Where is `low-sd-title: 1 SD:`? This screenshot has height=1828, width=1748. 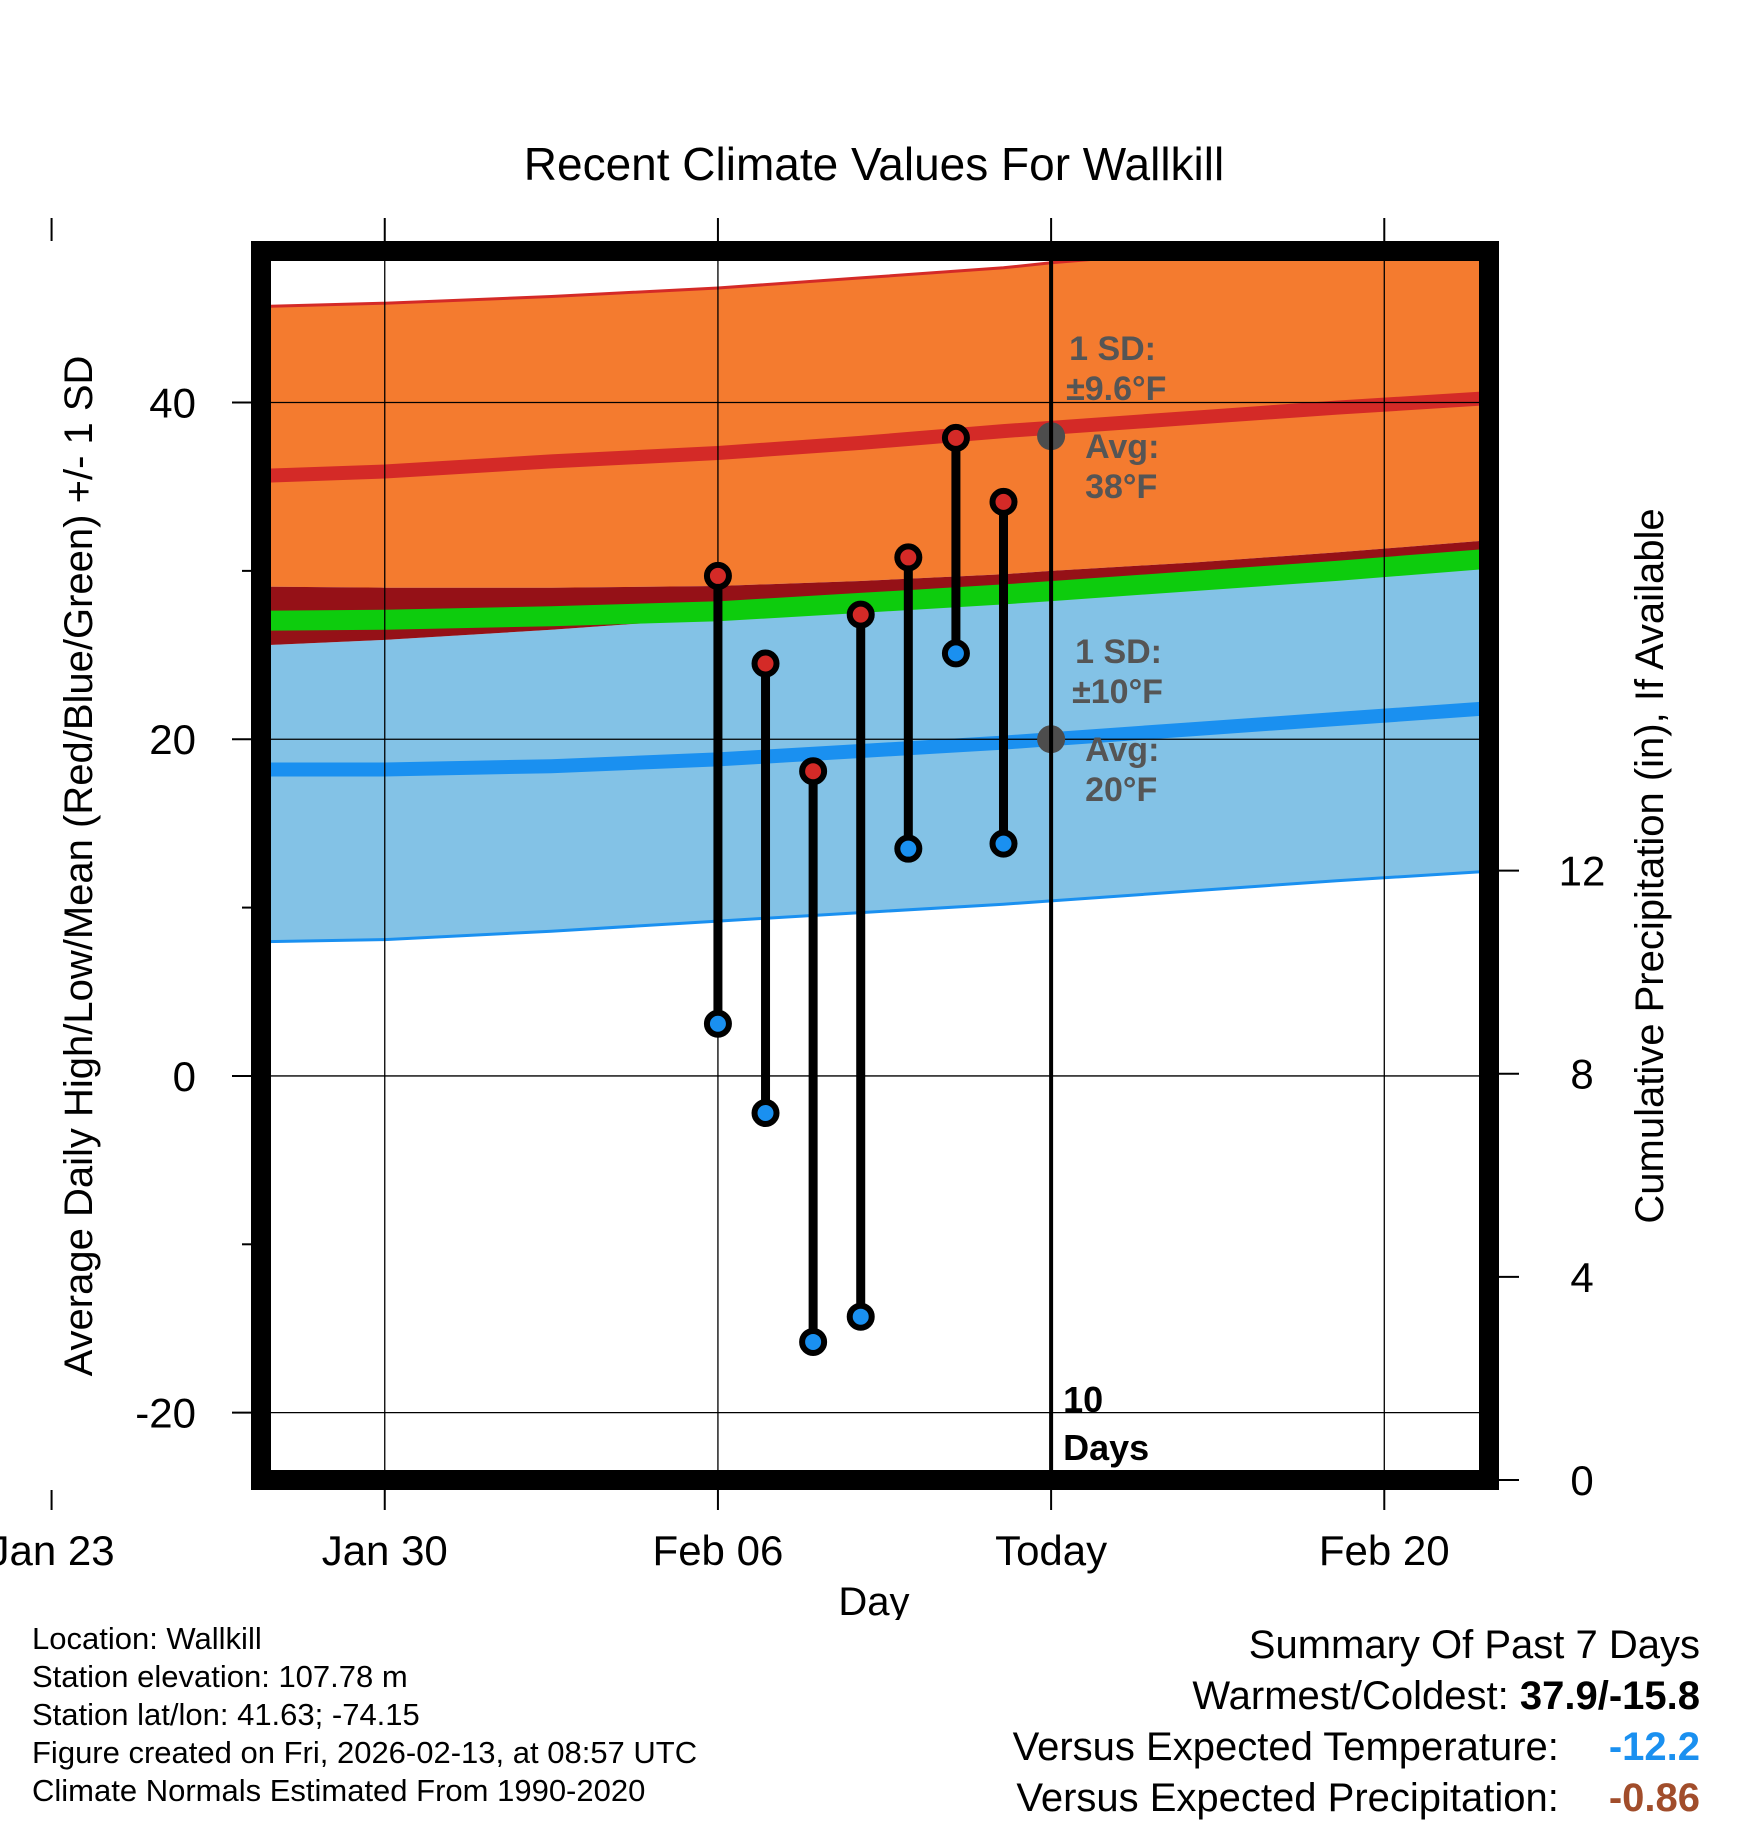
low-sd-title: 1 SD: is located at coordinates (1118, 652).